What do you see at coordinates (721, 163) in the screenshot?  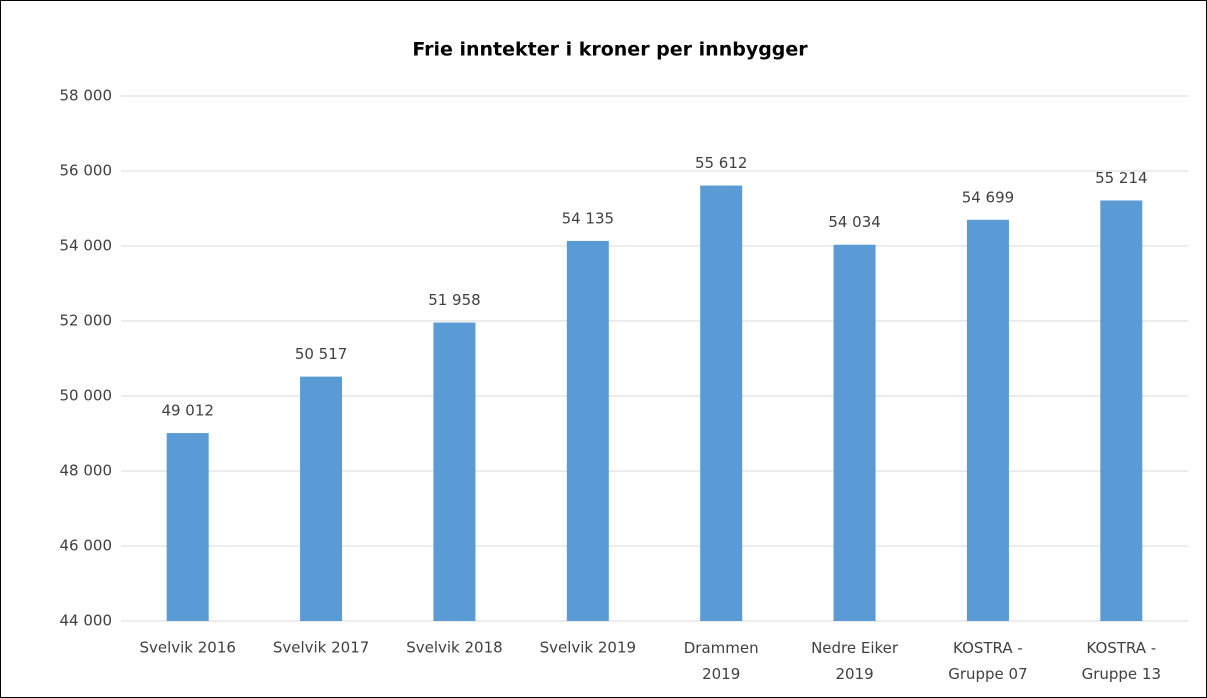 I see `data-label: 55 612` at bounding box center [721, 163].